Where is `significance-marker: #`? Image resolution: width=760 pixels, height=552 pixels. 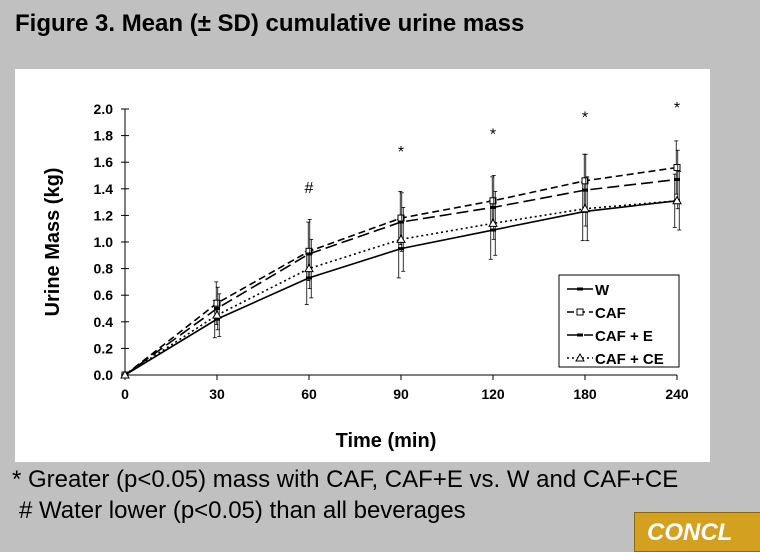 significance-marker: # is located at coordinates (309, 188).